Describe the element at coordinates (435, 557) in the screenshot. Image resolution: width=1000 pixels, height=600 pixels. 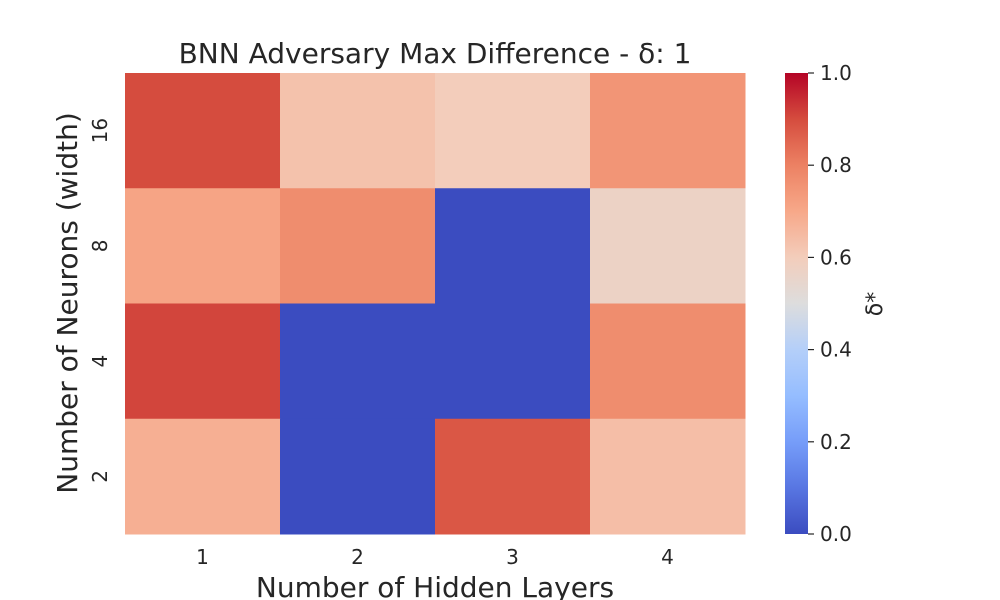
I see `x-tick-labels: 1 2 3 4` at that location.